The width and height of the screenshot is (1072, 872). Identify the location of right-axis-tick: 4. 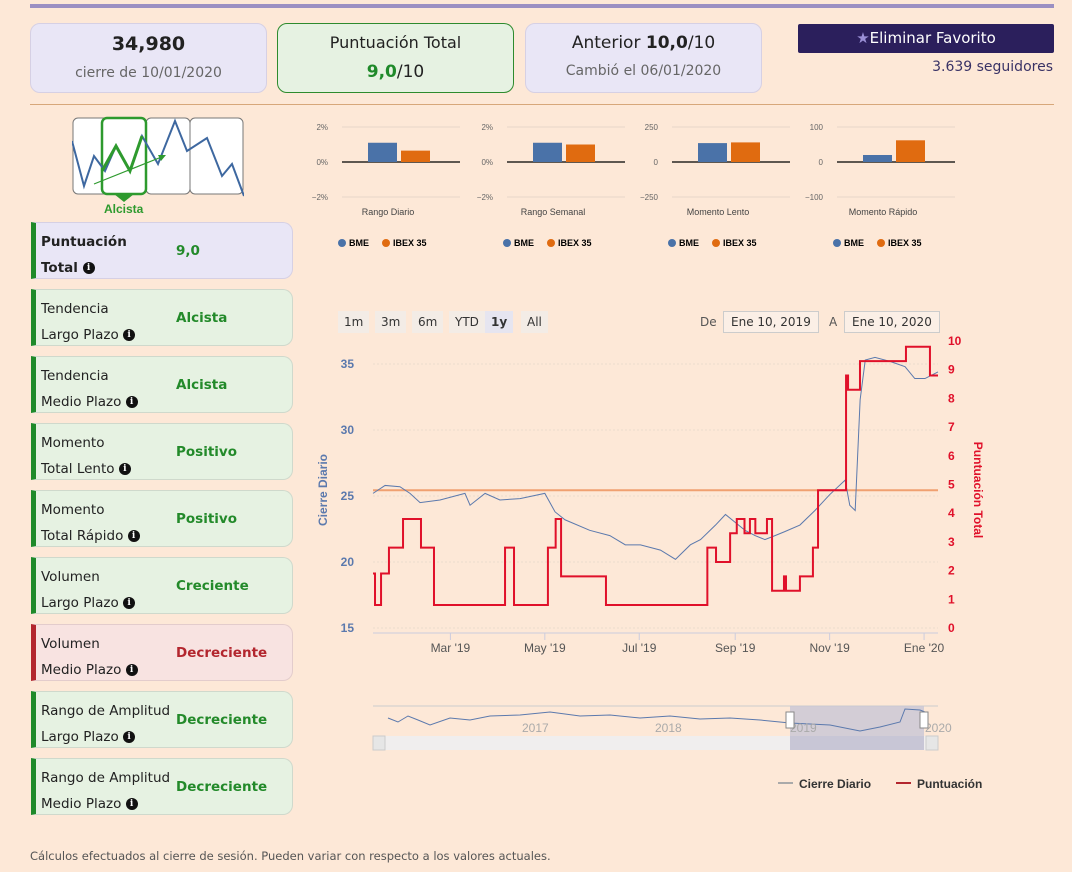
(951, 513).